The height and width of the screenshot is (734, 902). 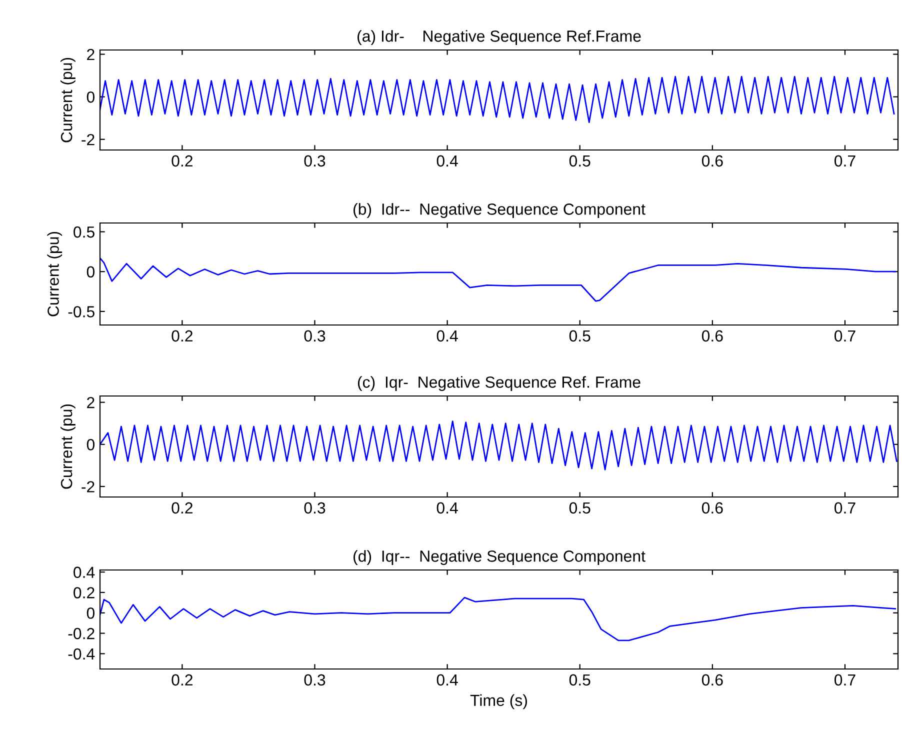 I want to click on y-tick-label: 0.2, so click(x=84, y=592).